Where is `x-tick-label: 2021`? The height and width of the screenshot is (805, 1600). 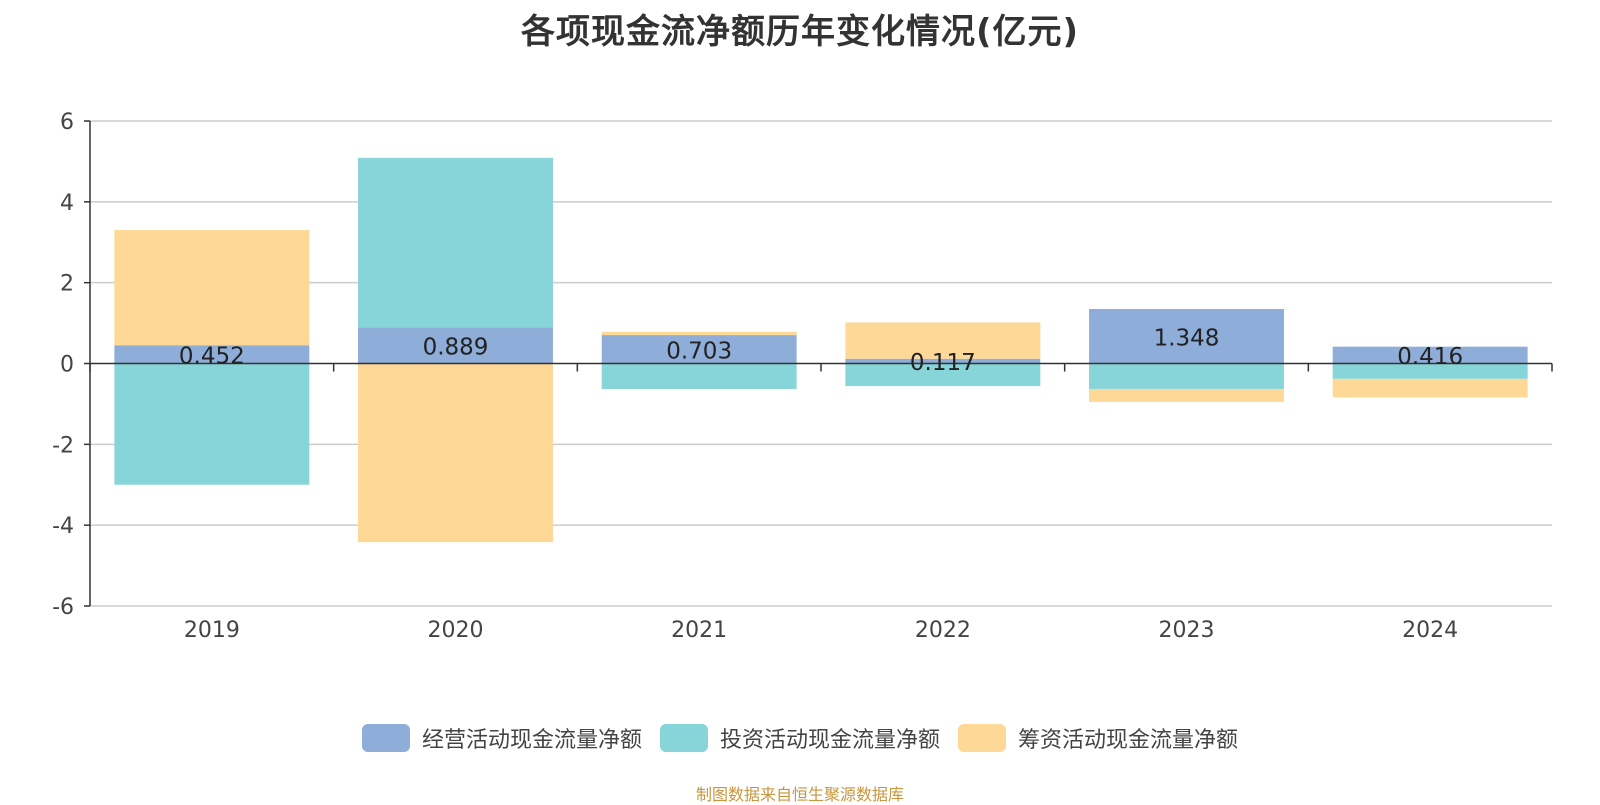
x-tick-label: 2021 is located at coordinates (699, 630).